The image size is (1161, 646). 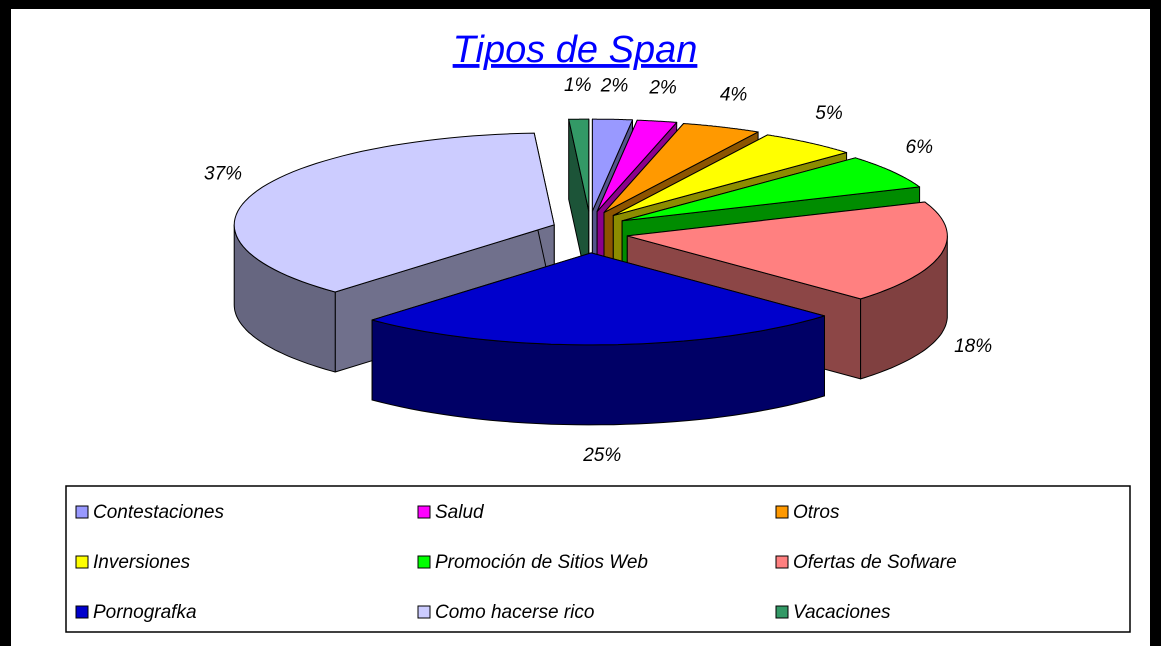 I want to click on legend-label: Salud, so click(x=460, y=512).